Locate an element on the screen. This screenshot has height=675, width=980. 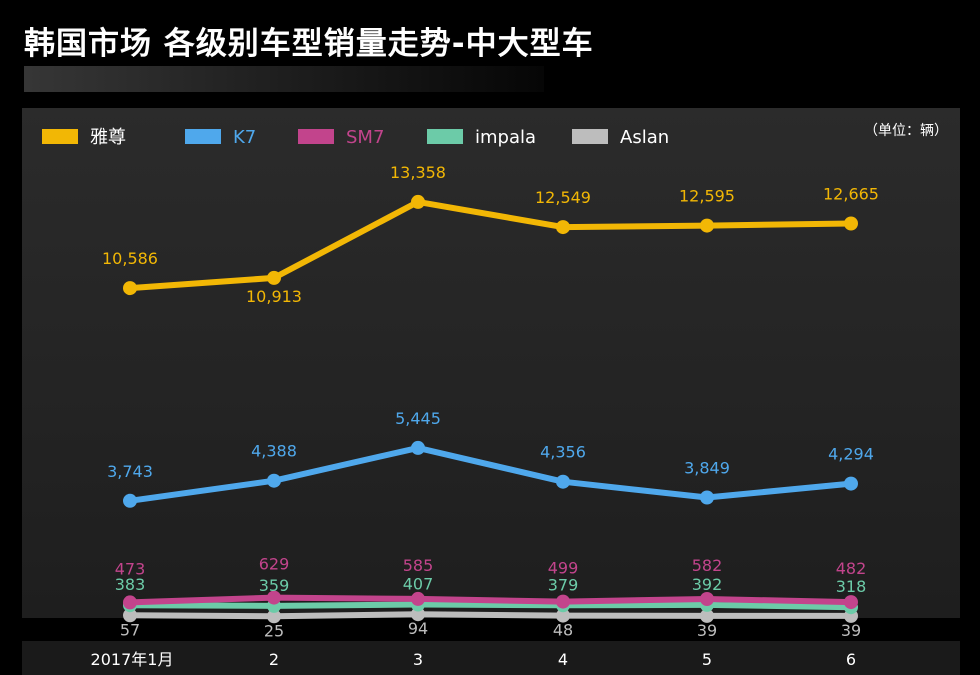
data-label: 4,294 is located at coordinates (851, 454).